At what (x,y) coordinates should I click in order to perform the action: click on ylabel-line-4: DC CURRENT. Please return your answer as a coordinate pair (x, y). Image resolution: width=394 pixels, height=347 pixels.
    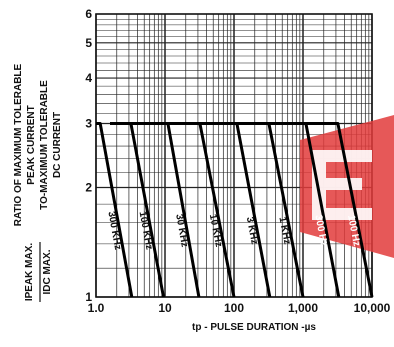
    Looking at the image, I should click on (57, 145).